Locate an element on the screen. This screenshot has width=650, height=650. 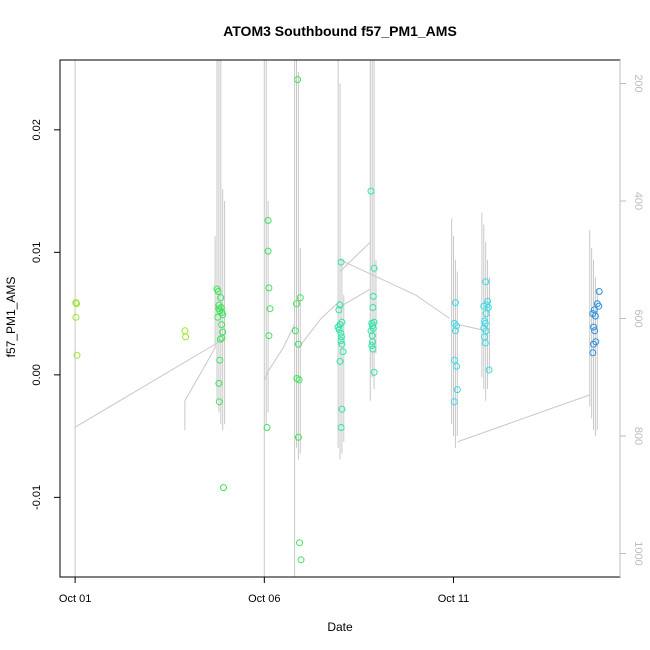
right-tick-label: 400 is located at coordinates (638, 201).